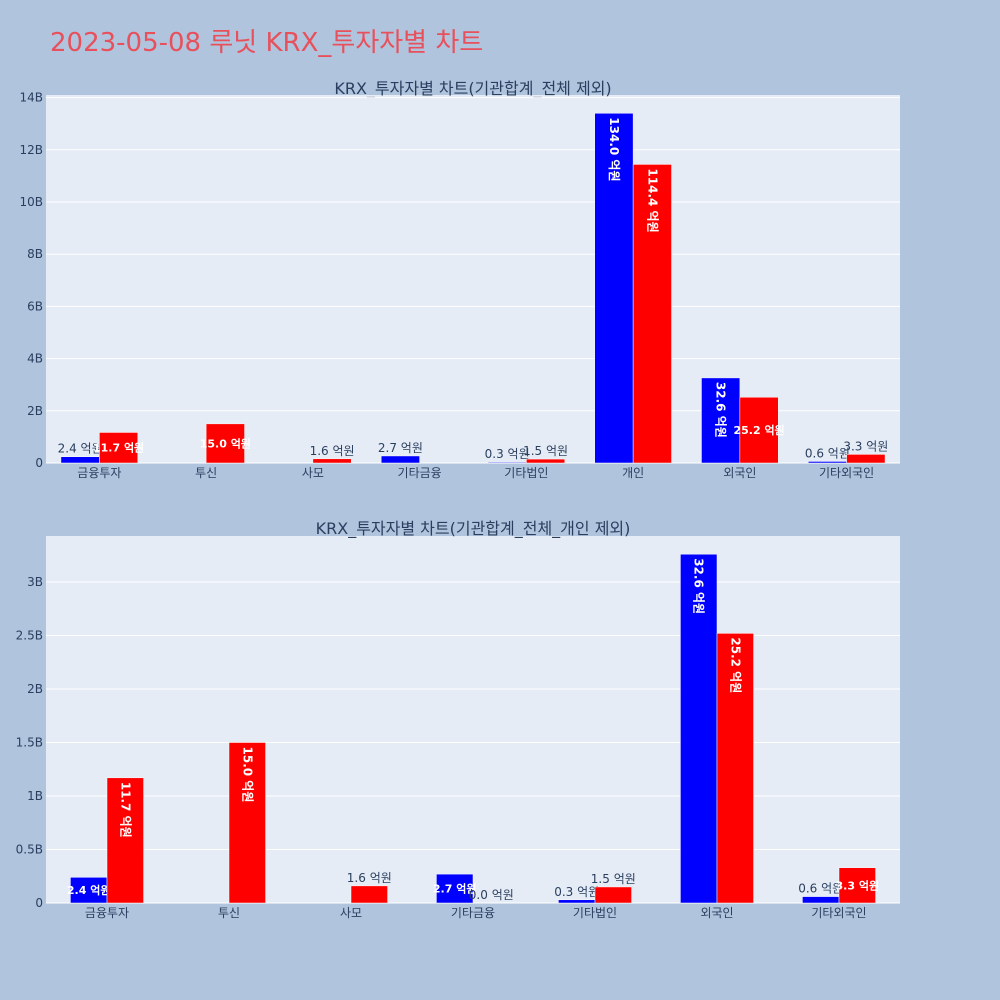  I want to click on y-tick-label: 6B, so click(35, 306).